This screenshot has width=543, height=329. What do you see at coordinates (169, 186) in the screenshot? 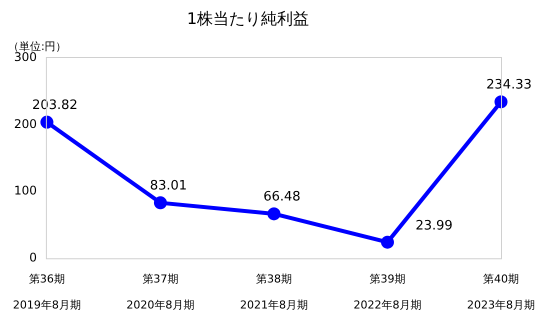
I see `data-label: 83.01` at bounding box center [169, 186].